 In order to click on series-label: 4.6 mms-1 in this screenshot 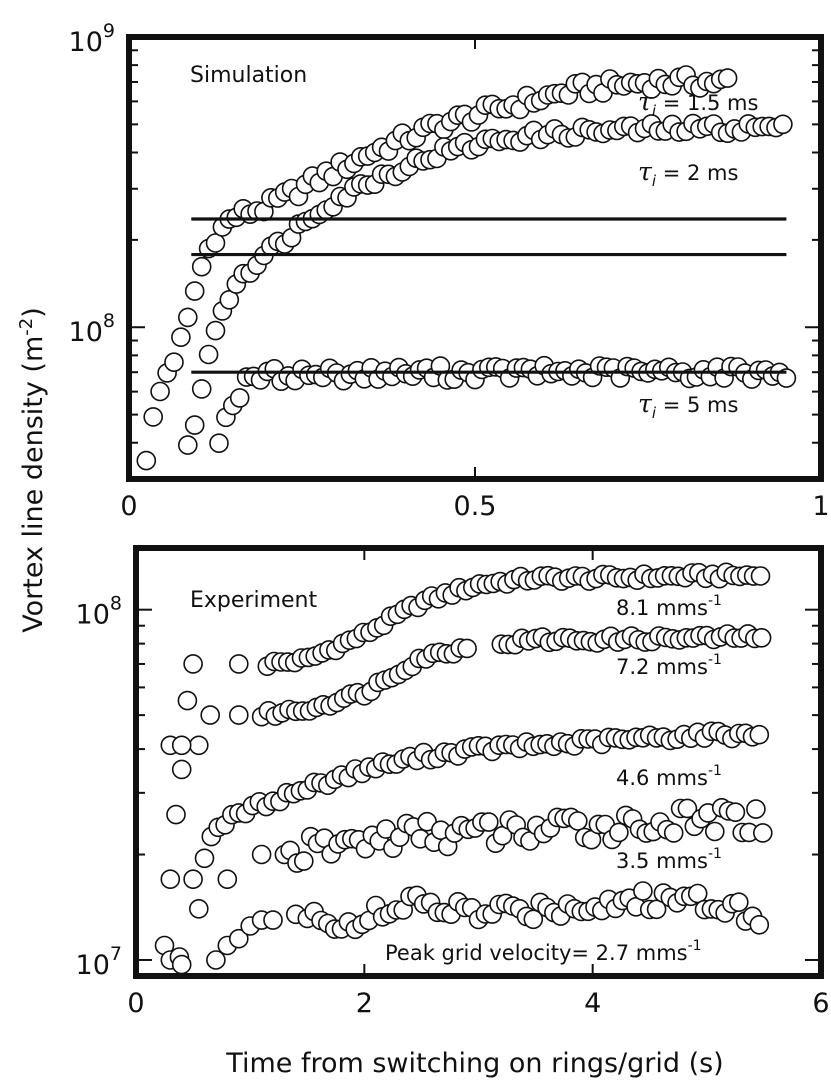, I will do `click(669, 776)`.